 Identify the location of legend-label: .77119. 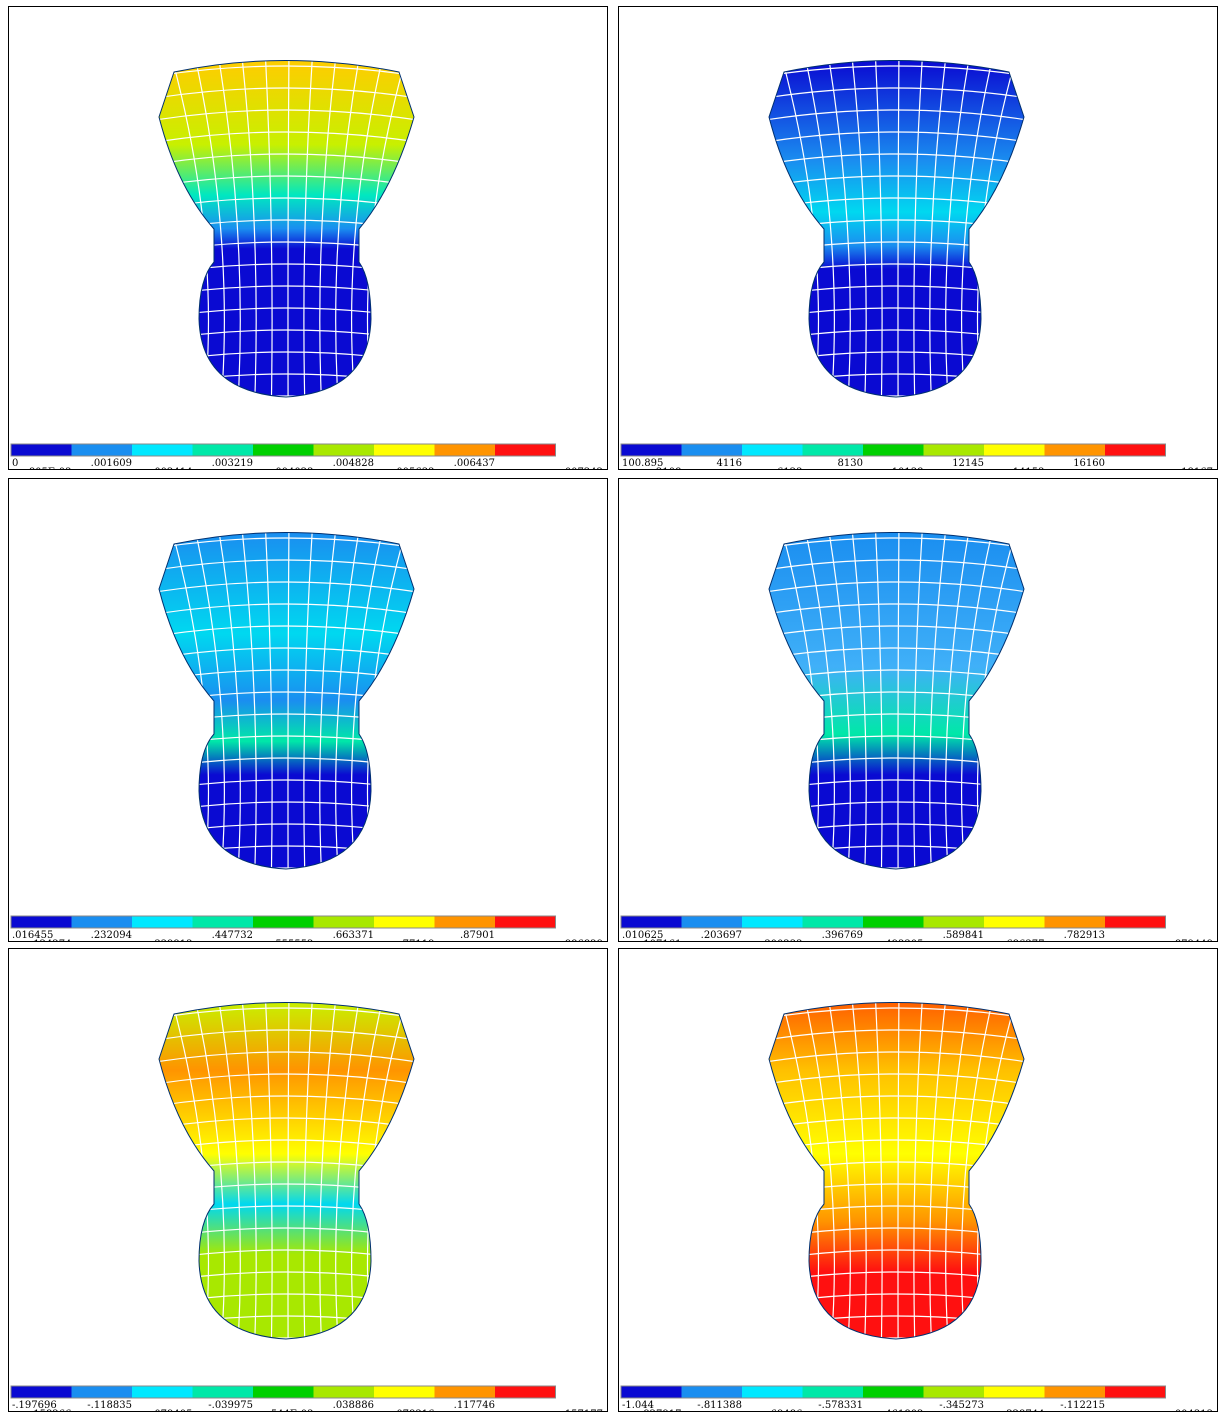
(417, 940).